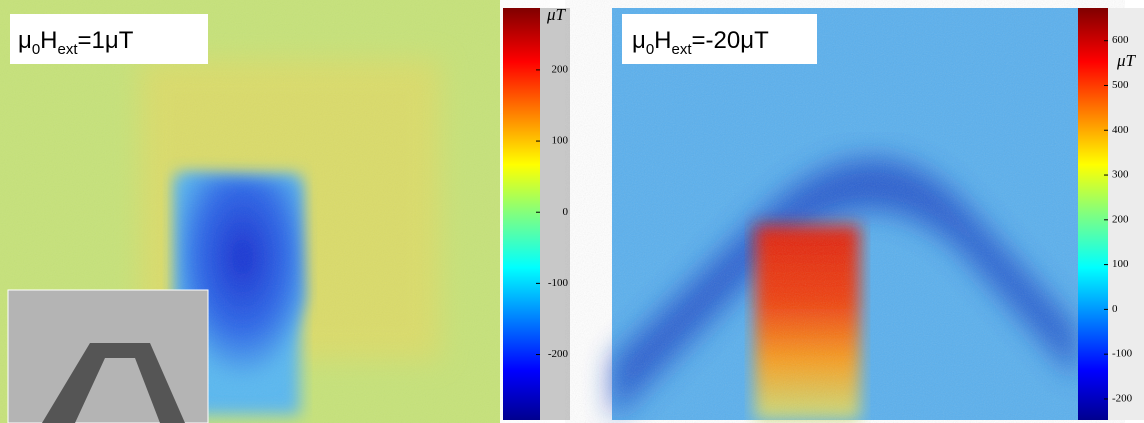  I want to click on panel-label: μ0Hext=1μT, so click(76, 42).